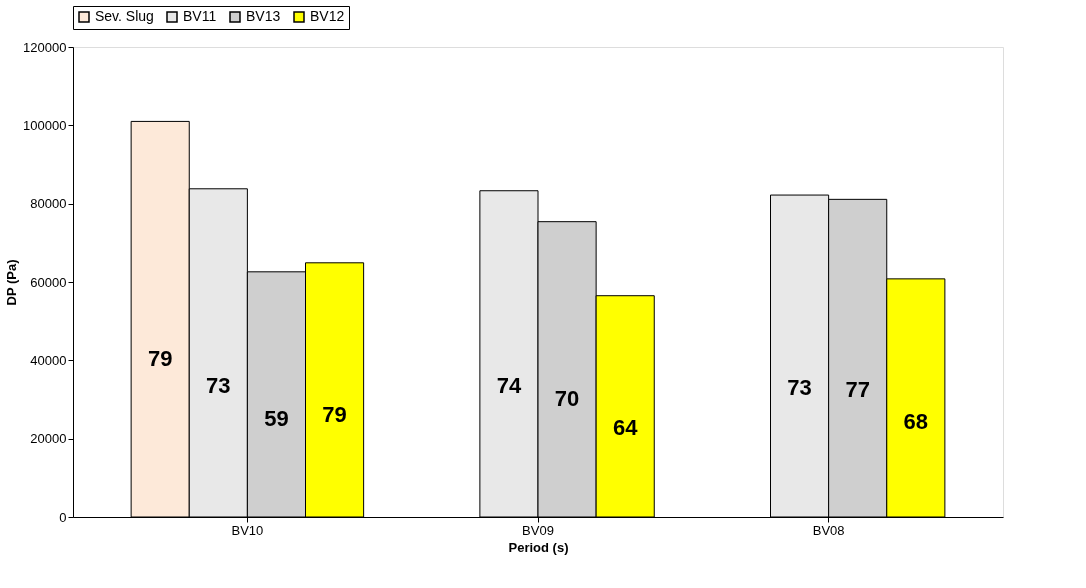 This screenshot has height=588, width=1086. I want to click on y-tick-label: 120000, so click(45, 47).